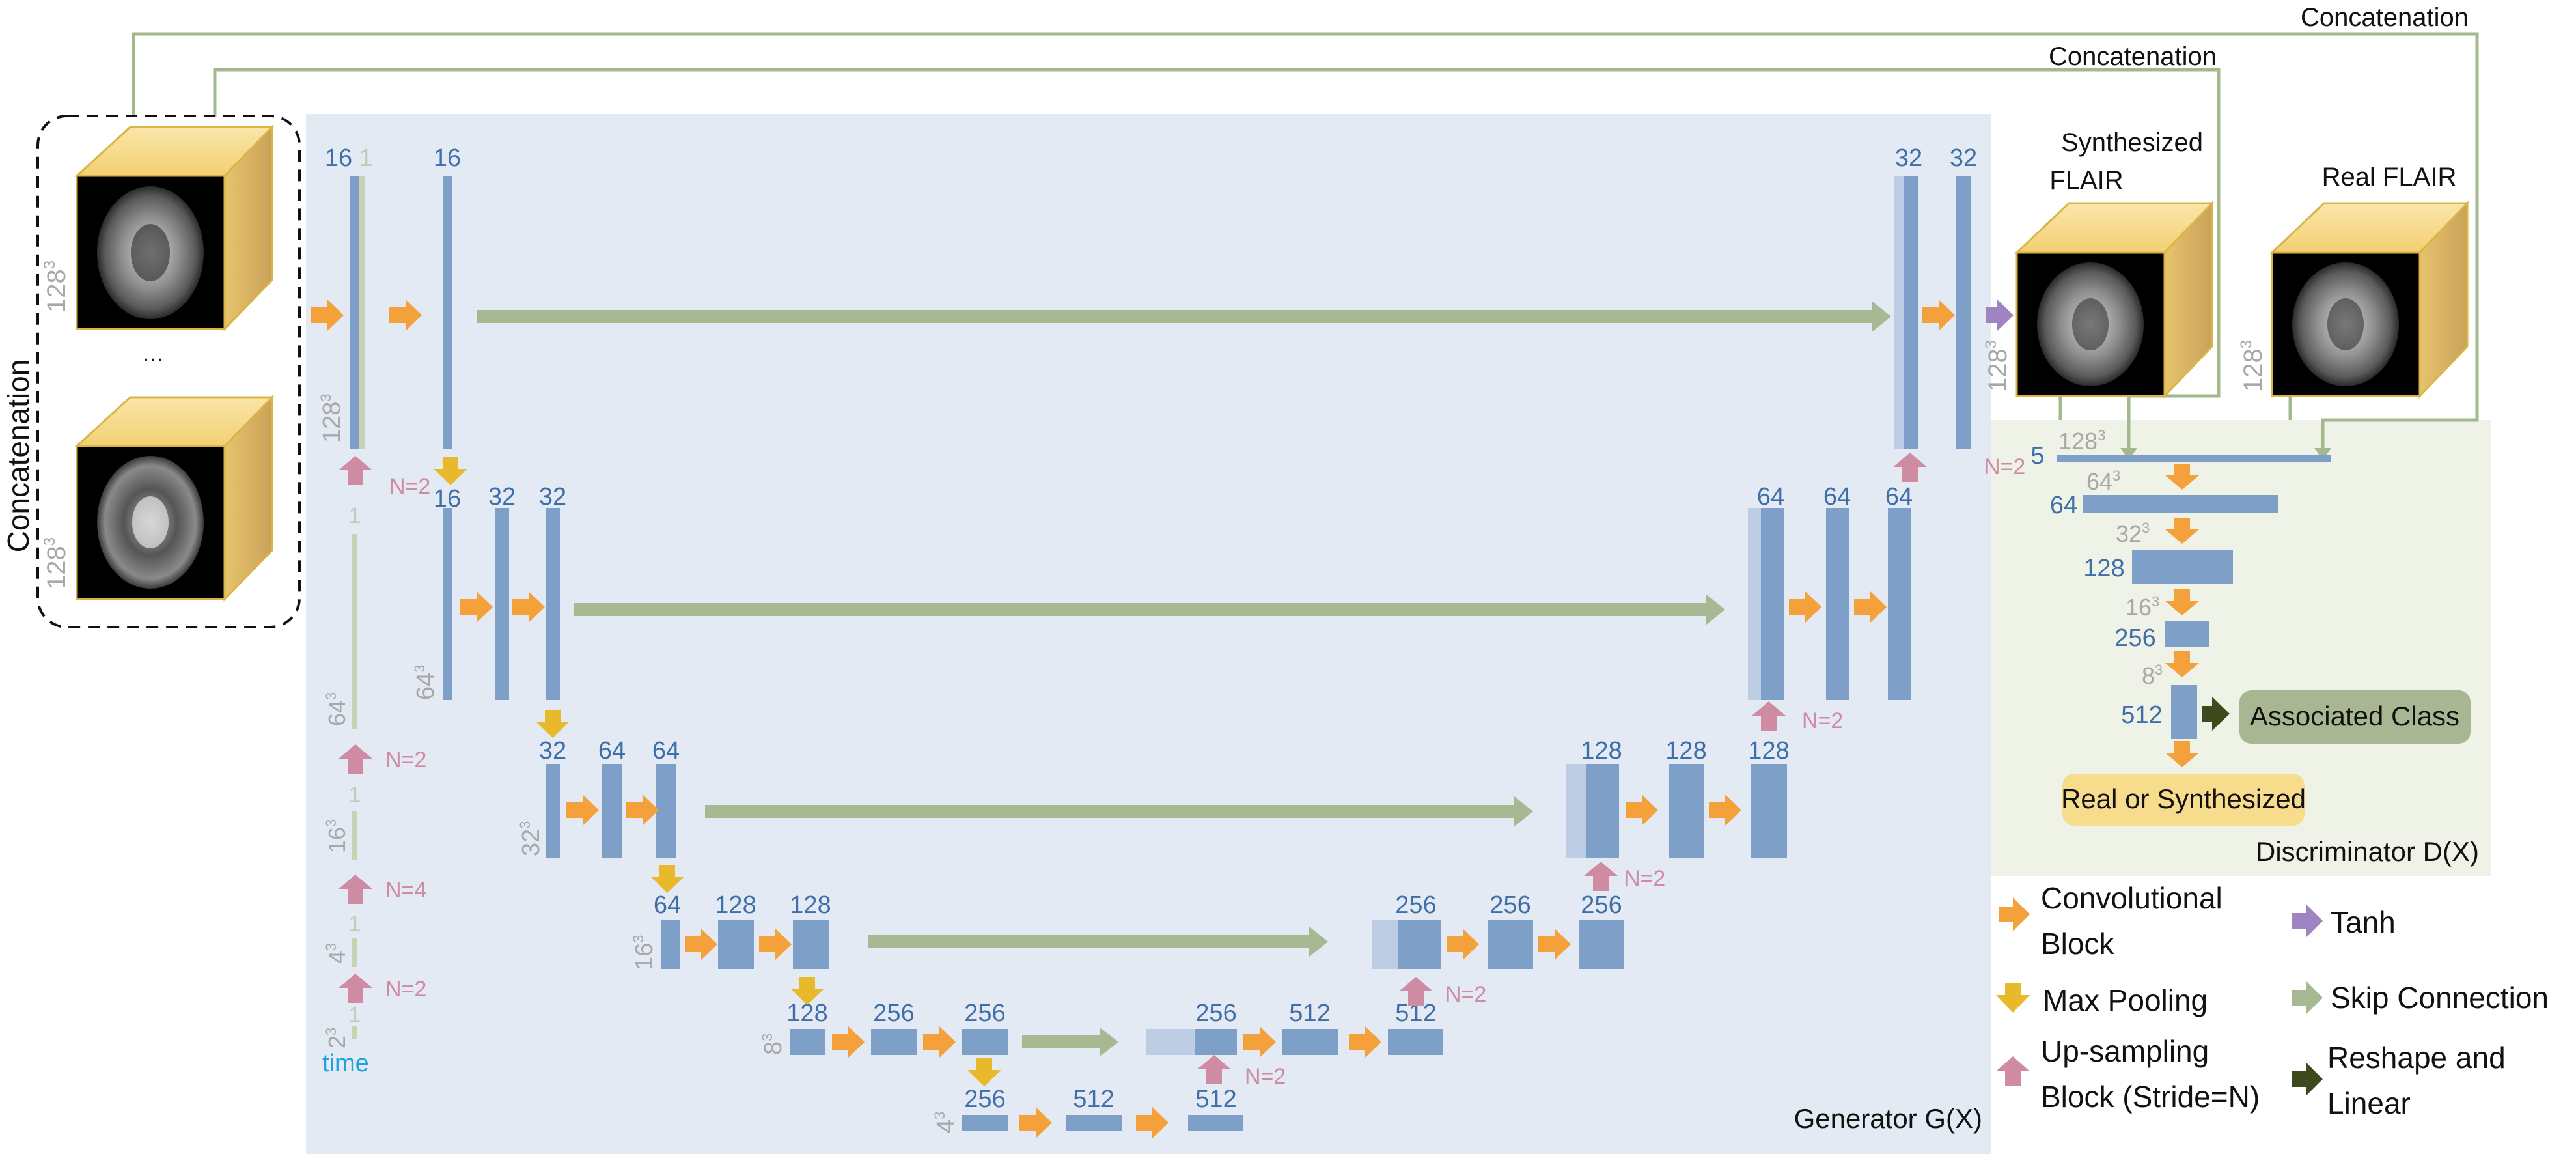 The image size is (2576, 1154). I want to click on legend-upsample-line1: Up-sampling, so click(2125, 1051).